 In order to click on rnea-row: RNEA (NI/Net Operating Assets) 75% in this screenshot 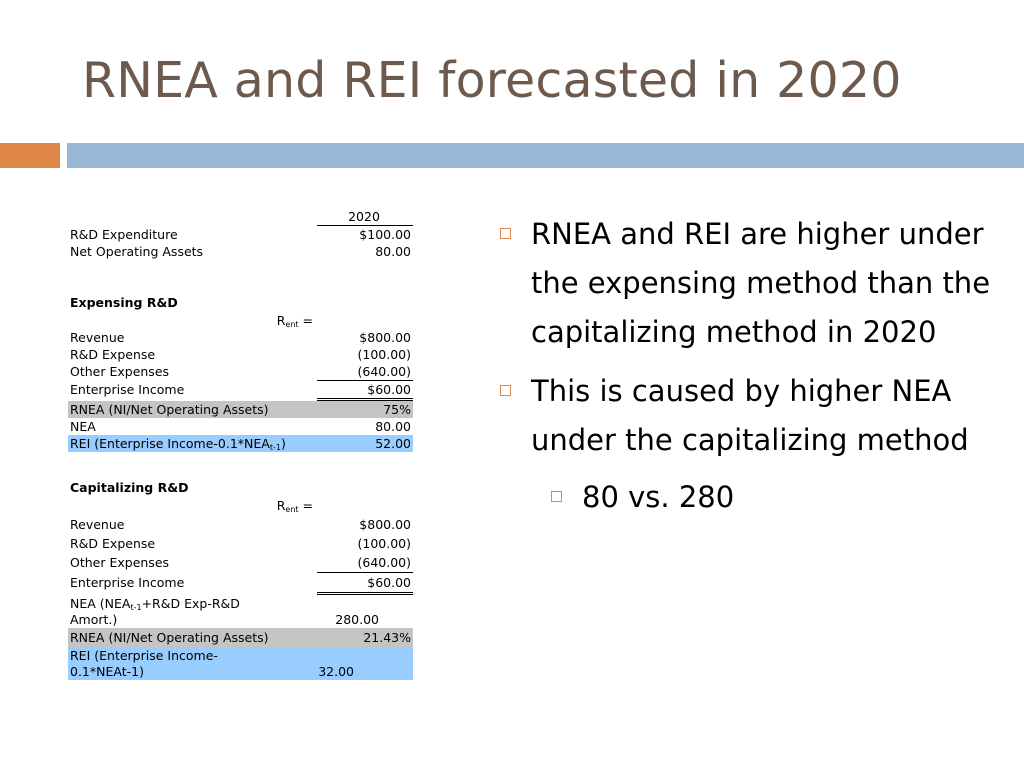, I will do `click(240, 409)`.